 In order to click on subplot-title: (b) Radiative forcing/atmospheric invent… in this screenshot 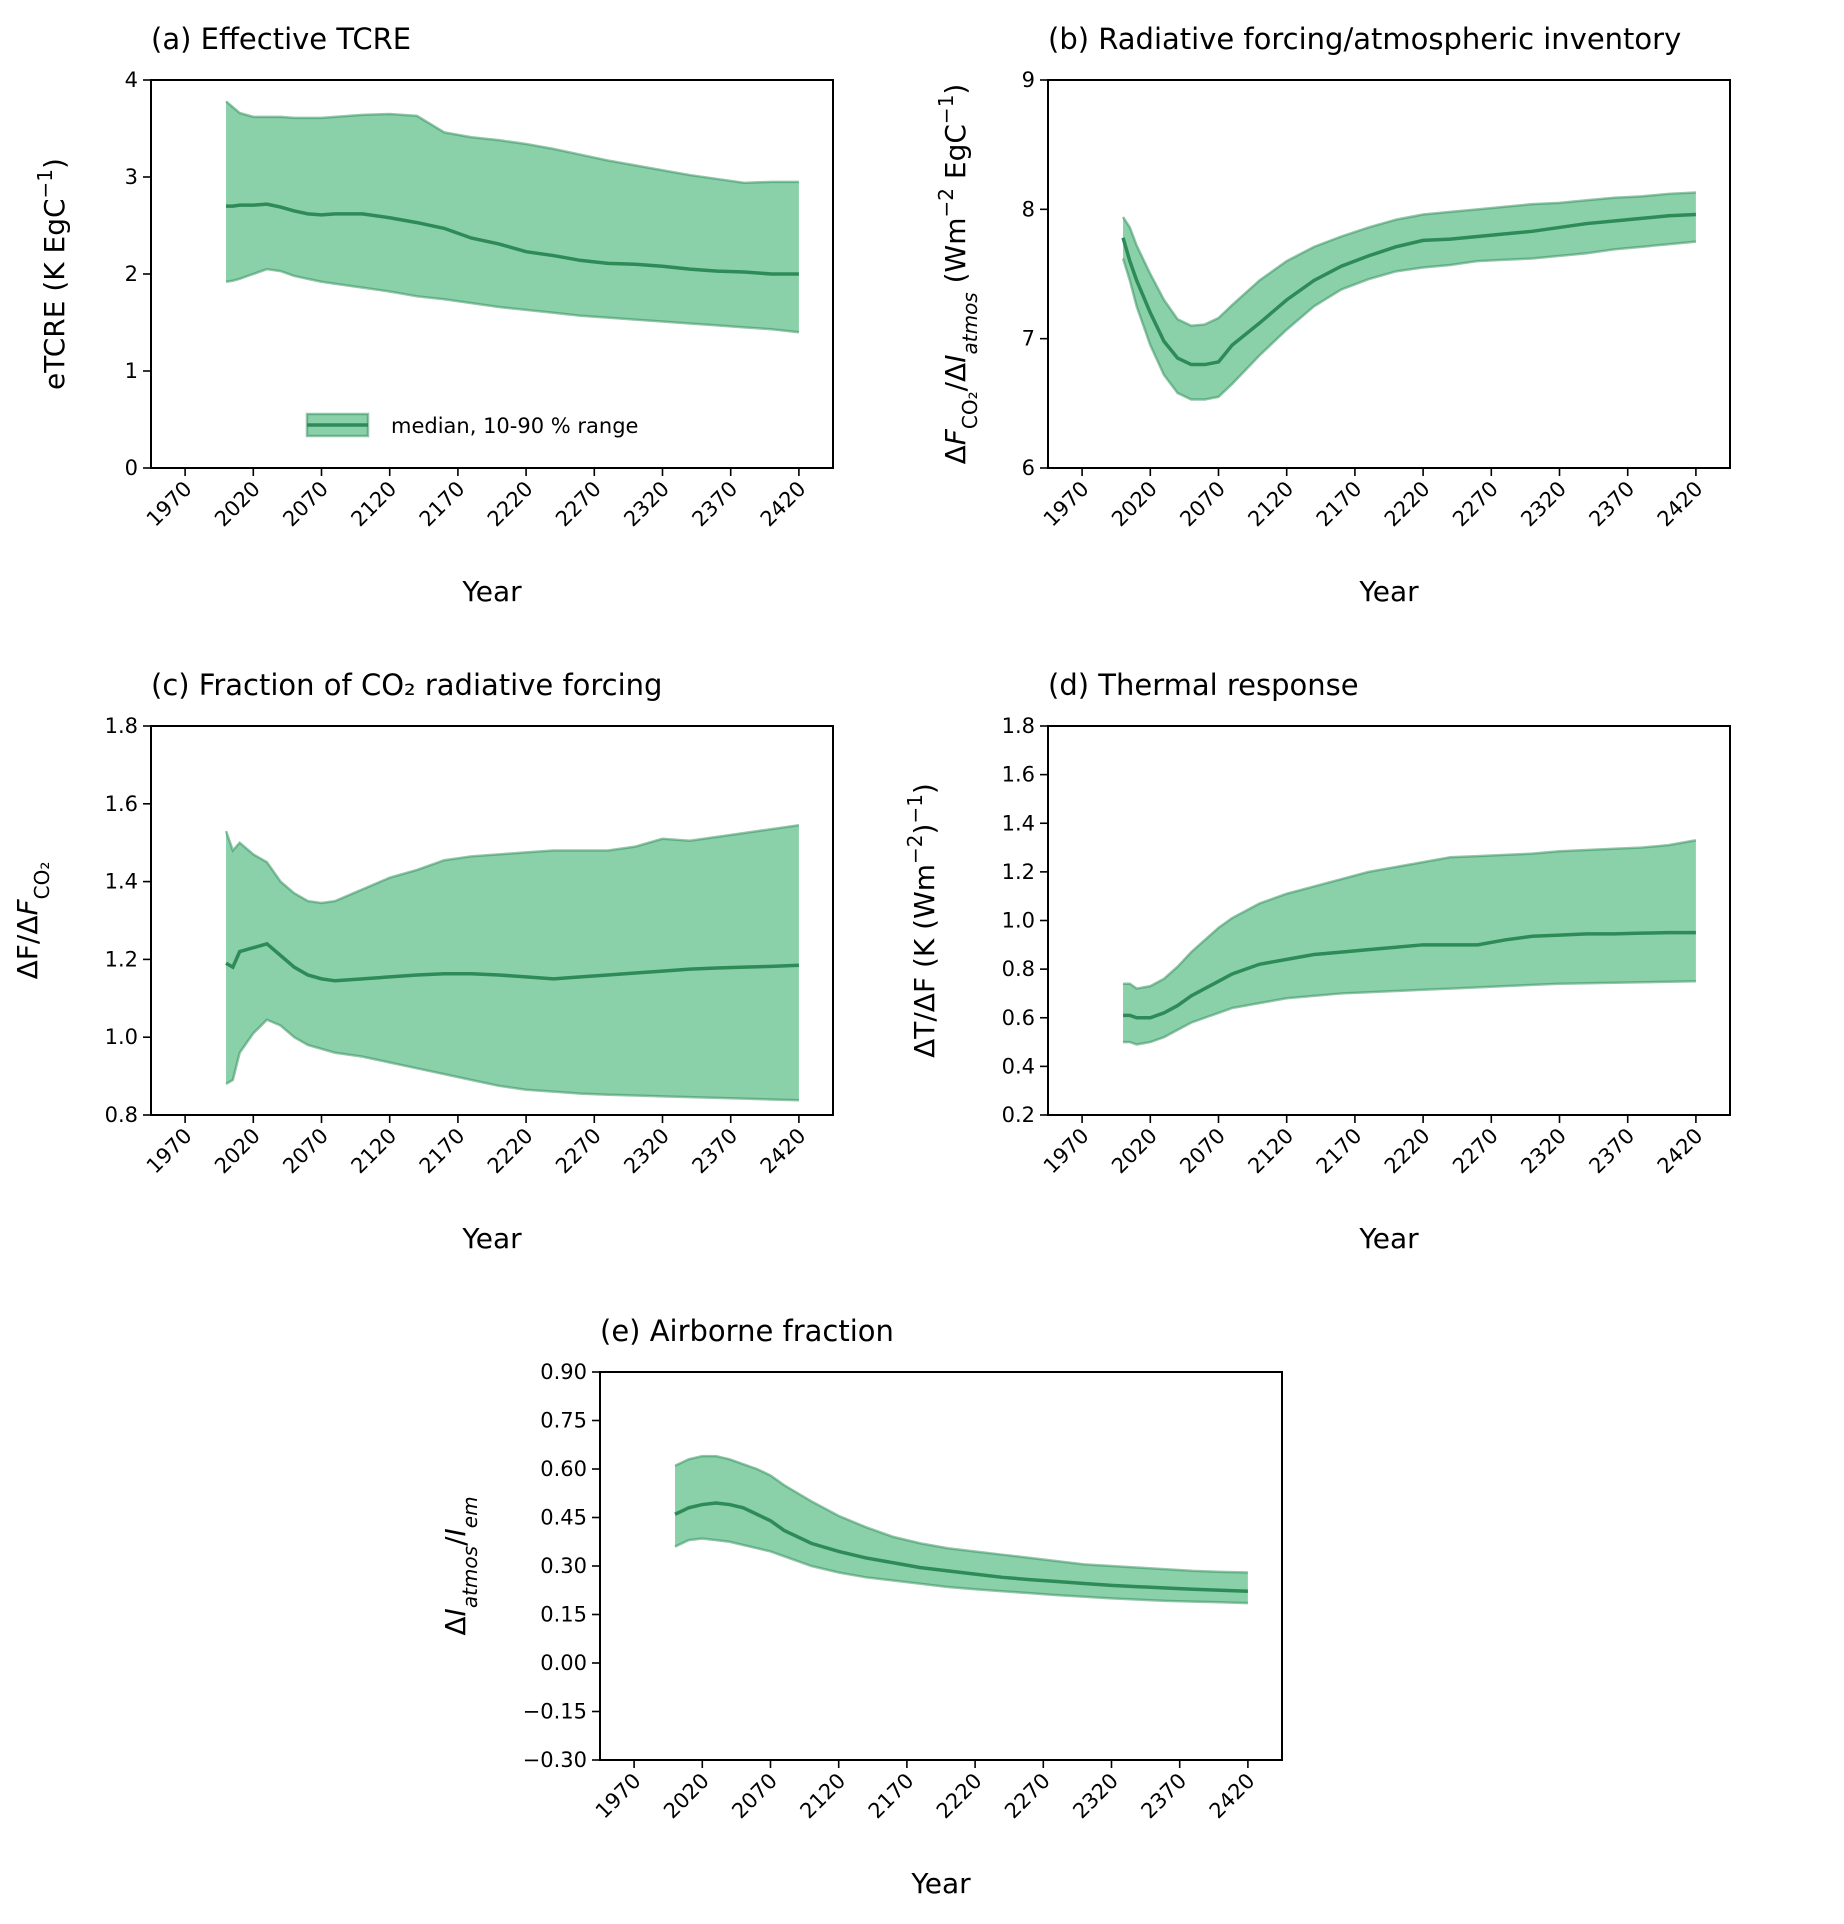, I will do `click(1364, 39)`.